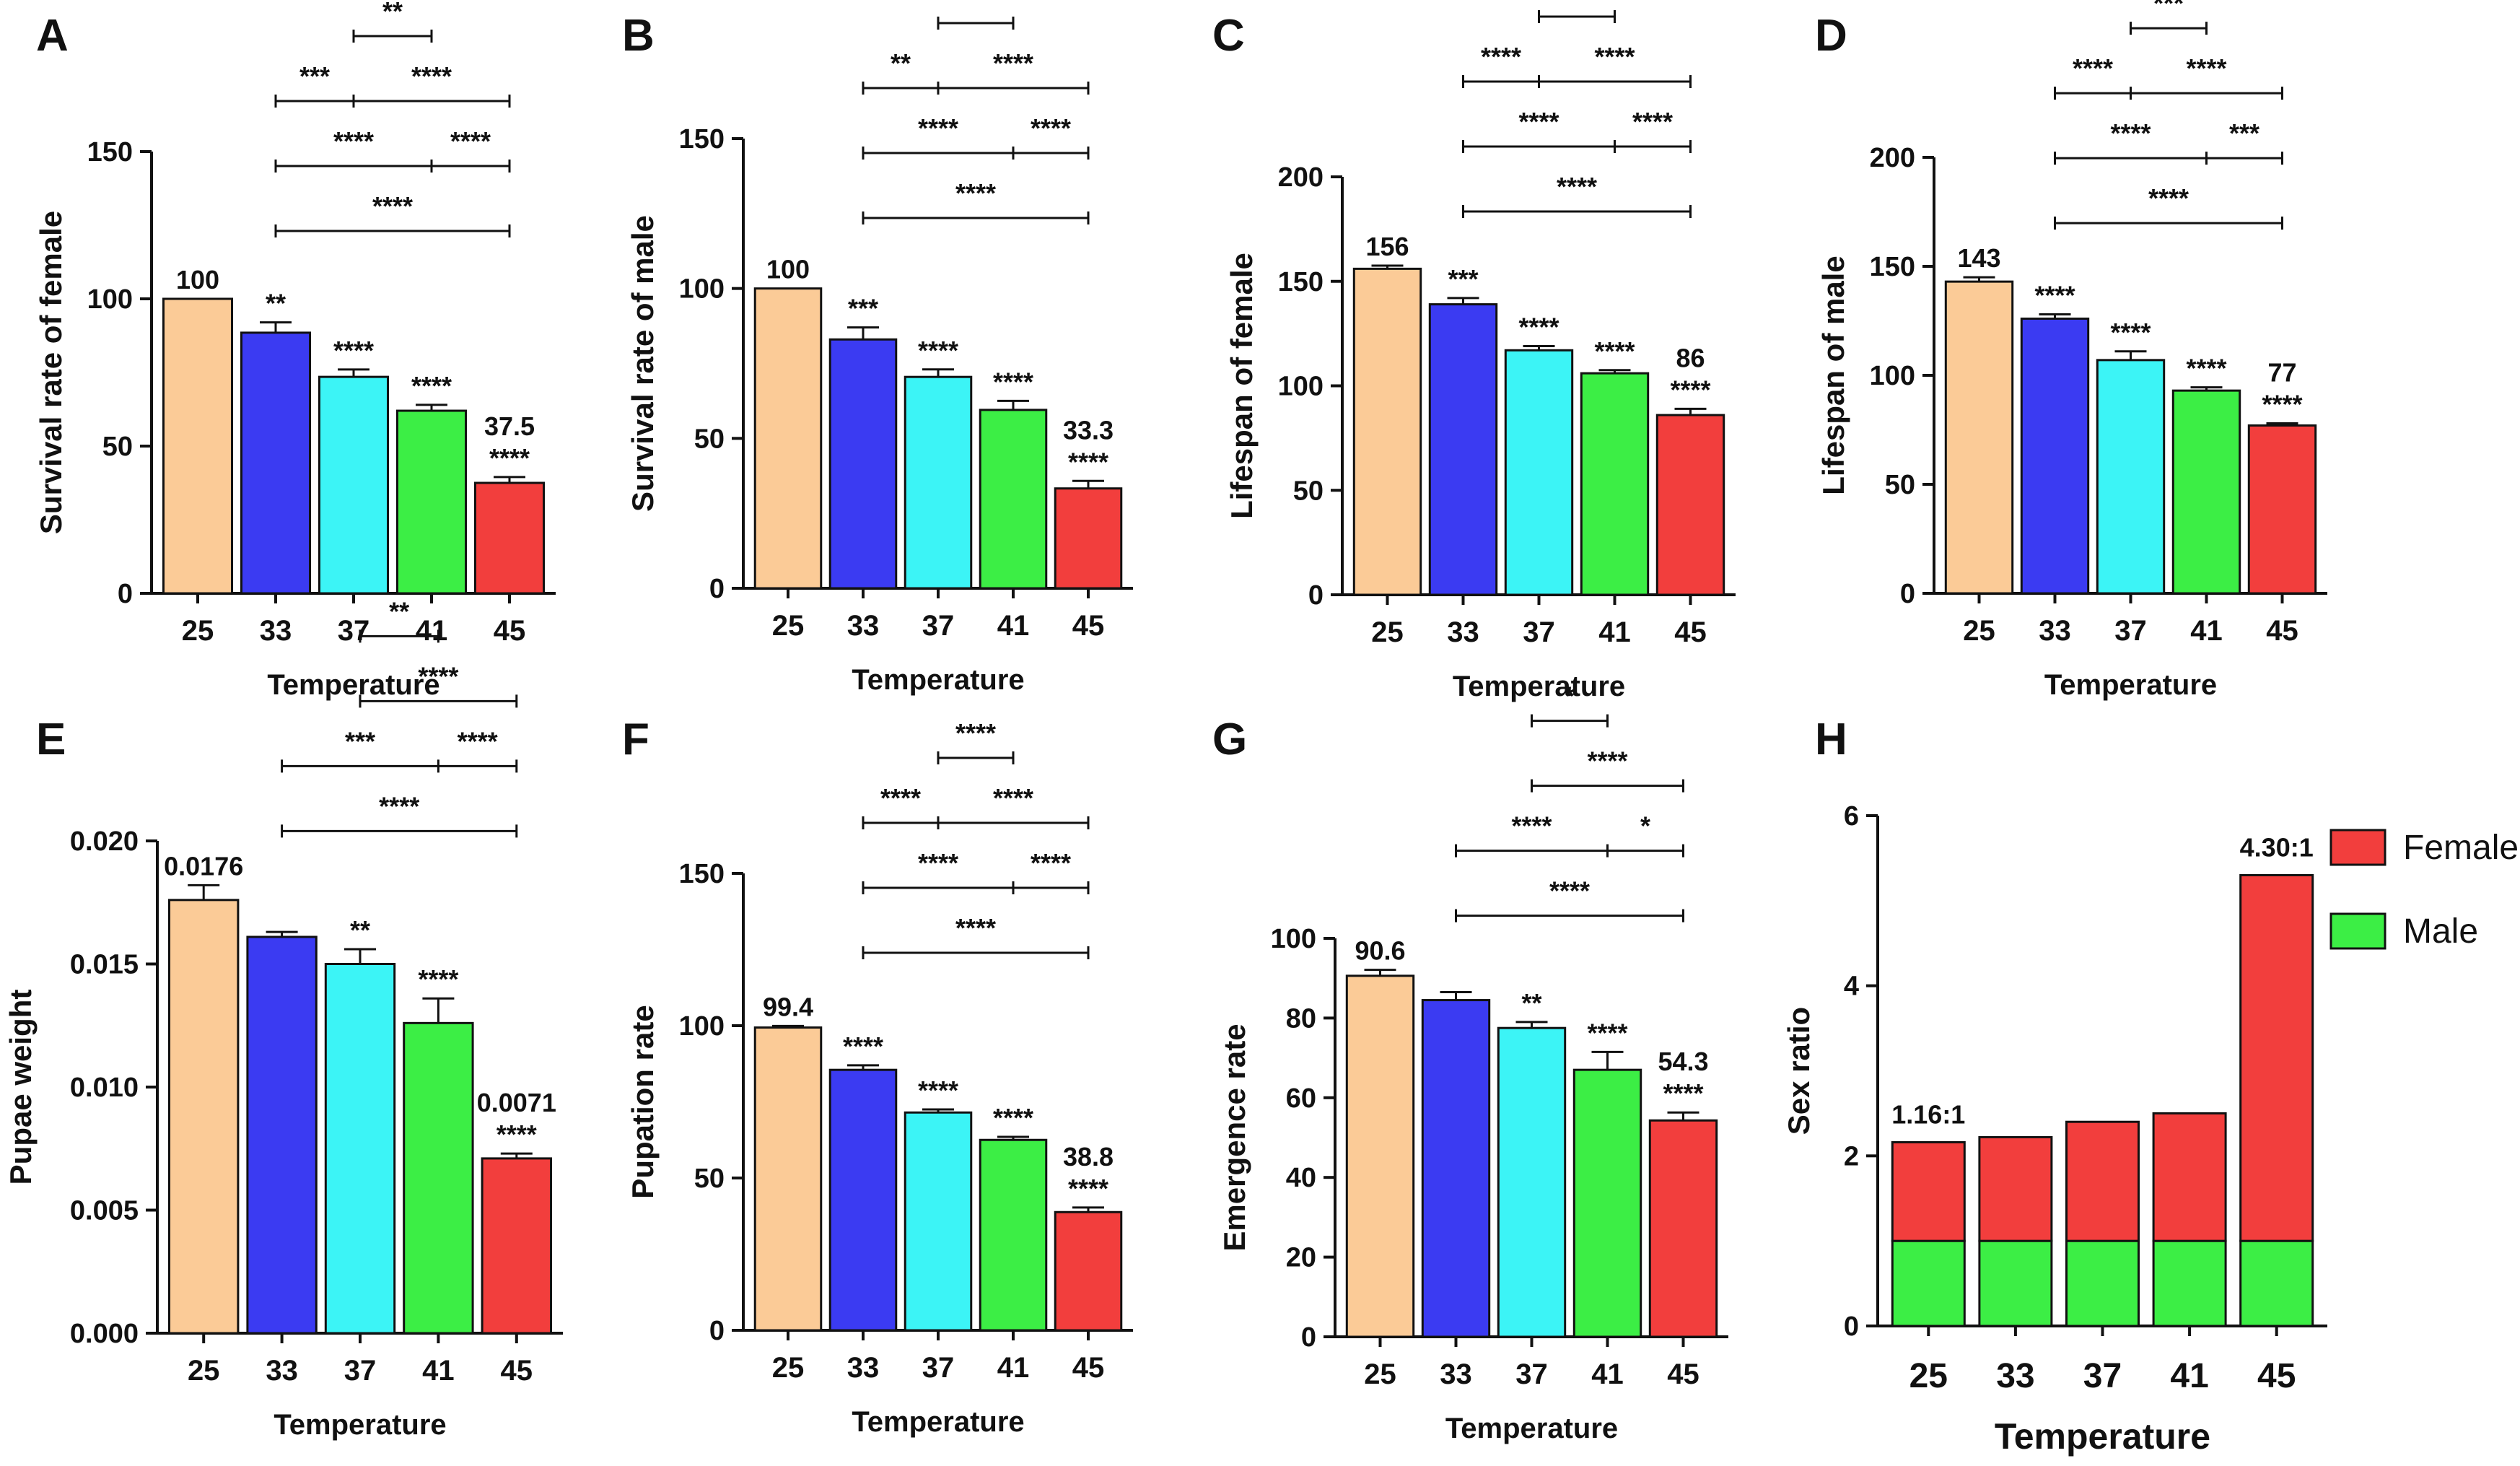 Image resolution: width=2520 pixels, height=1466 pixels. I want to click on y-tick-label: 2, so click(1851, 1156).